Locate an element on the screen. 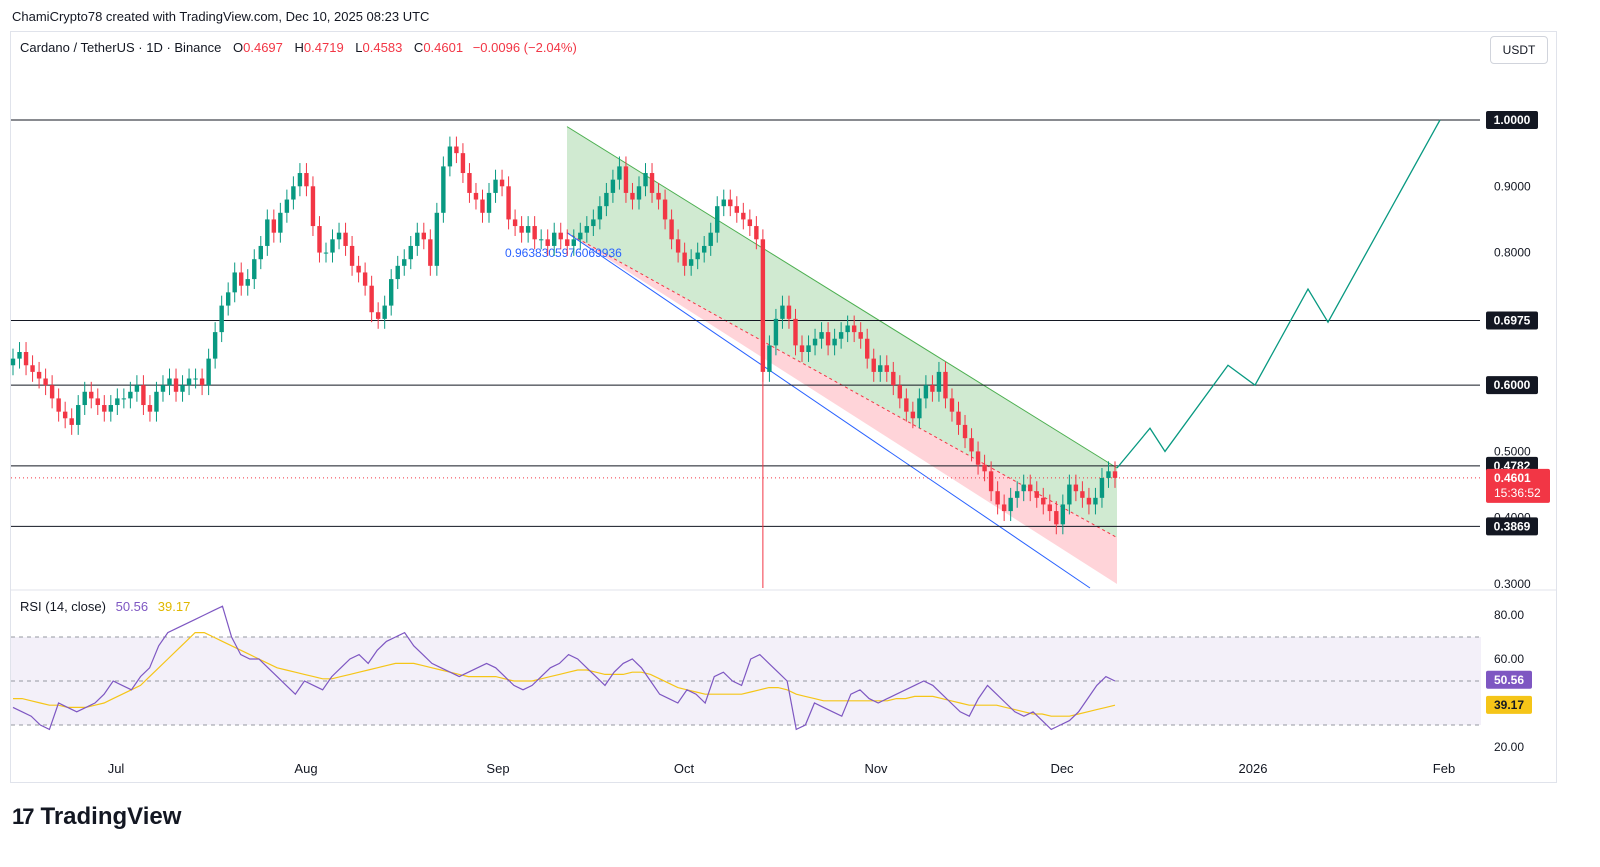  high-value: 0.4719 is located at coordinates (323, 47).